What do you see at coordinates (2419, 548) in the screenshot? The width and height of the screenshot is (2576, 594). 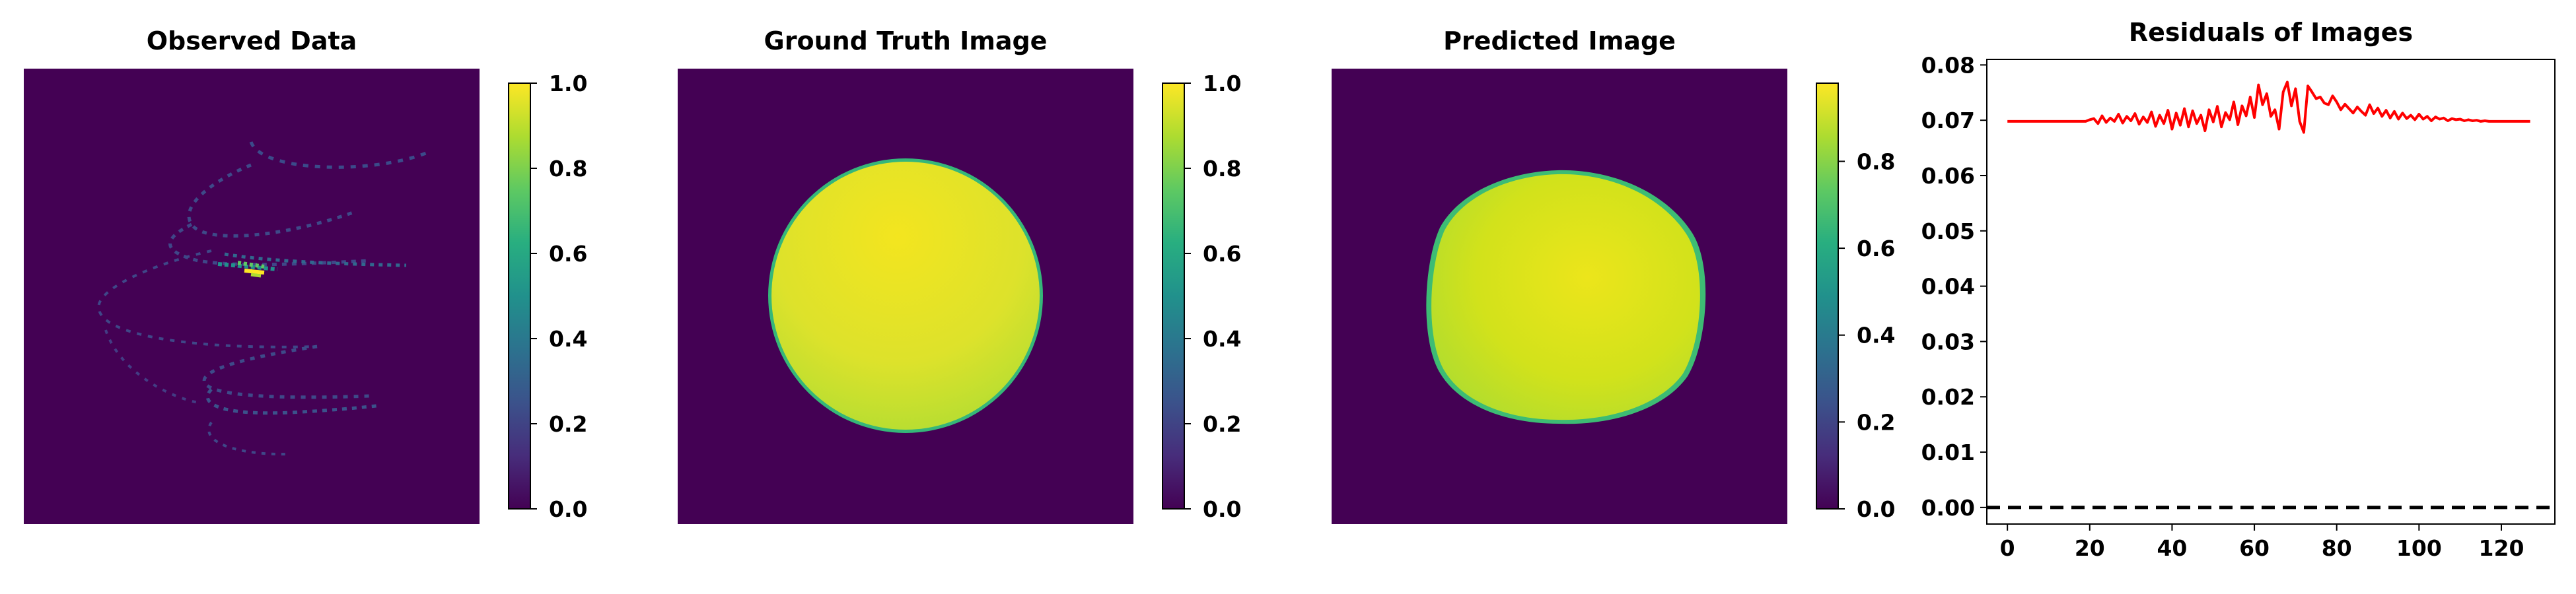 I see `x-tick-label: 100` at bounding box center [2419, 548].